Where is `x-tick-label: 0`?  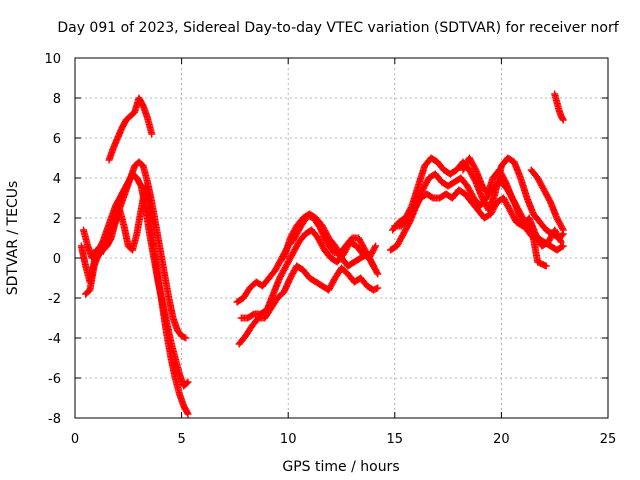 x-tick-label: 0 is located at coordinates (75, 439).